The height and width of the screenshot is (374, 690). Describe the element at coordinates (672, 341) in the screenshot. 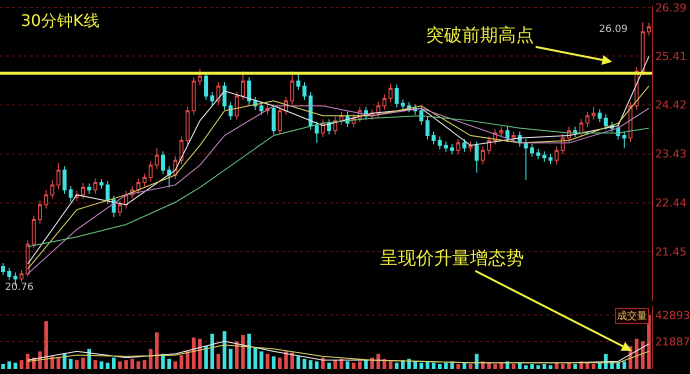

I see `y-tick-label: 21887` at that location.